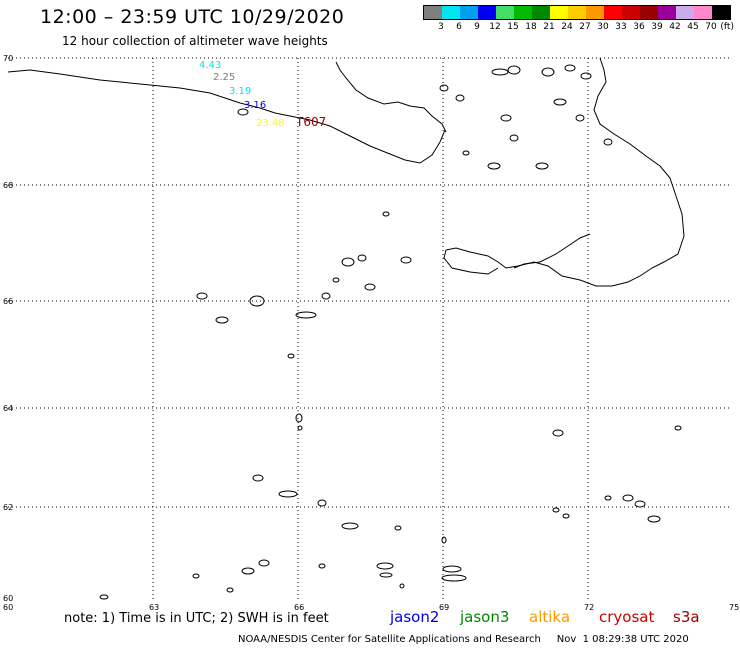  Describe the element at coordinates (224, 77) in the screenshot. I see `observation-label: 2.25` at that location.